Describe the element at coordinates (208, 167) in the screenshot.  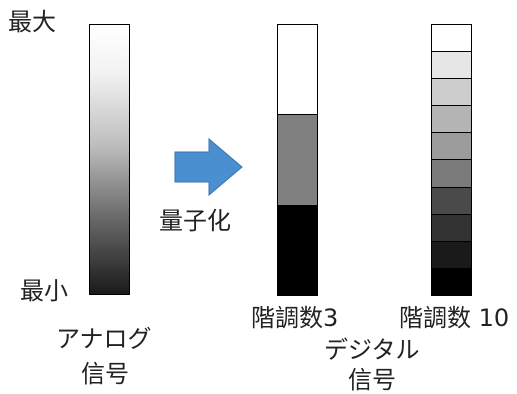
I see `arrow-right-icon` at that location.